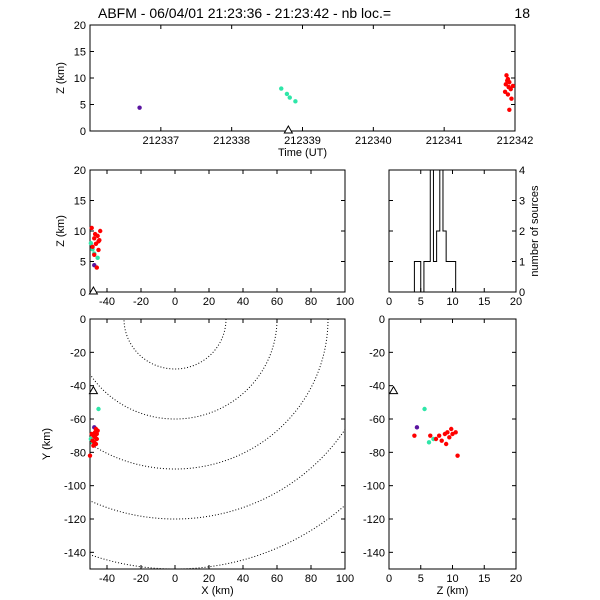 The width and height of the screenshot is (600, 600). Describe the element at coordinates (75, 553) in the screenshot. I see `y-tick-label: -140` at that location.